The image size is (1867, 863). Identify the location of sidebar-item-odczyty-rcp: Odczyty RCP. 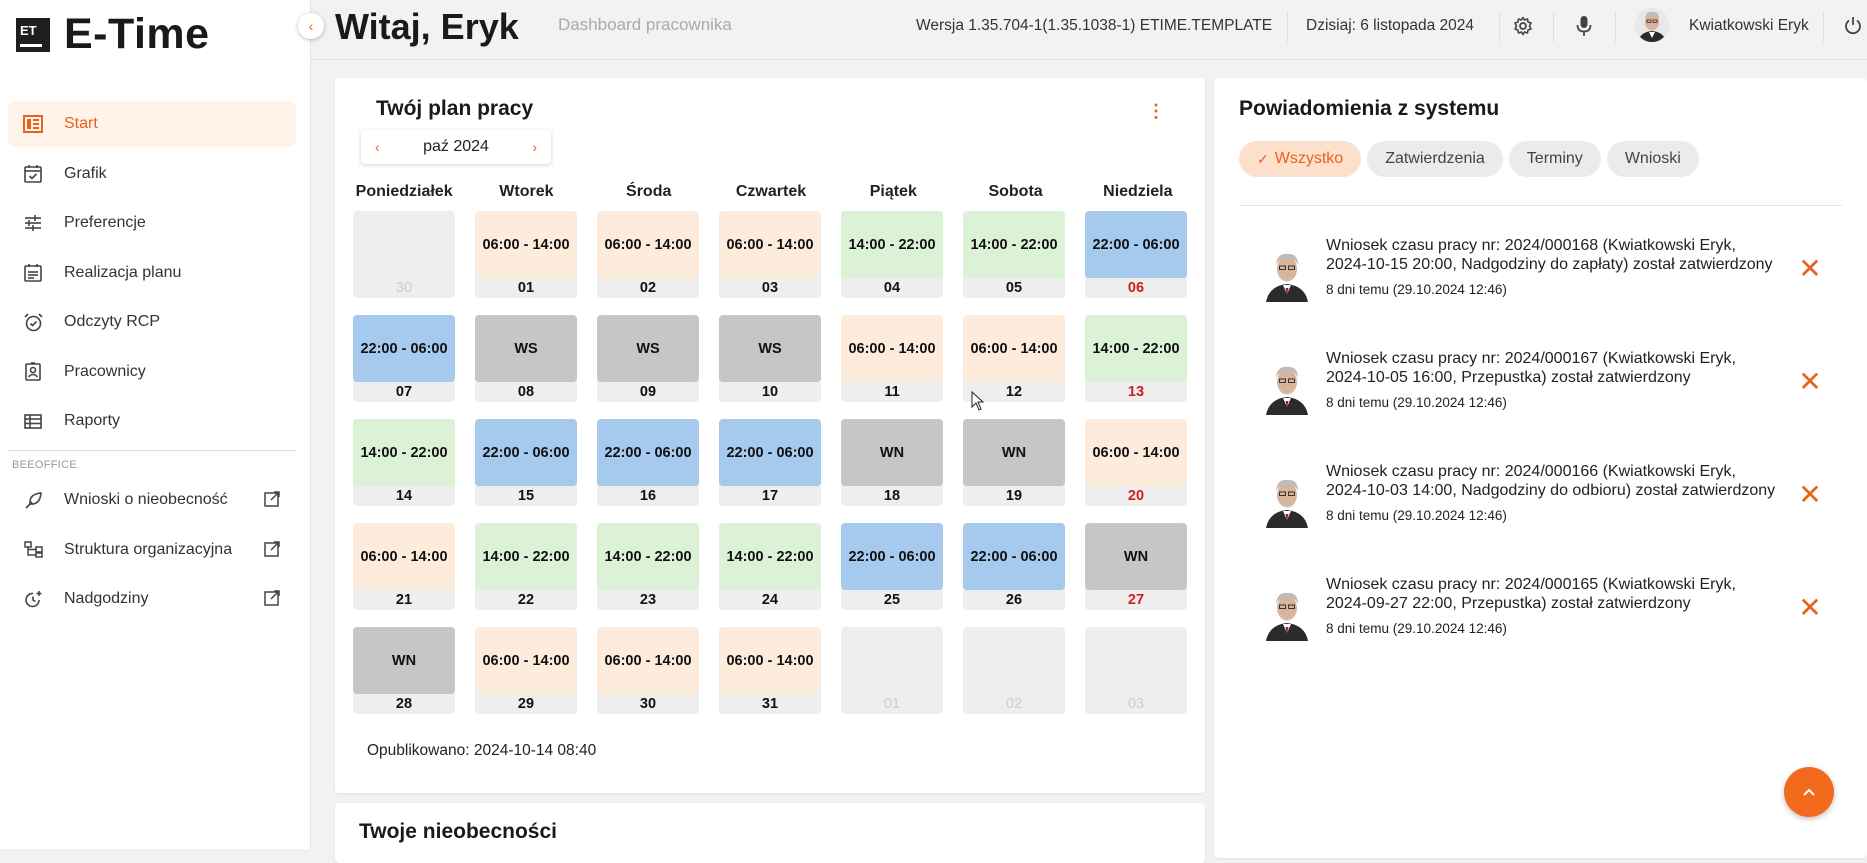
(152, 322).